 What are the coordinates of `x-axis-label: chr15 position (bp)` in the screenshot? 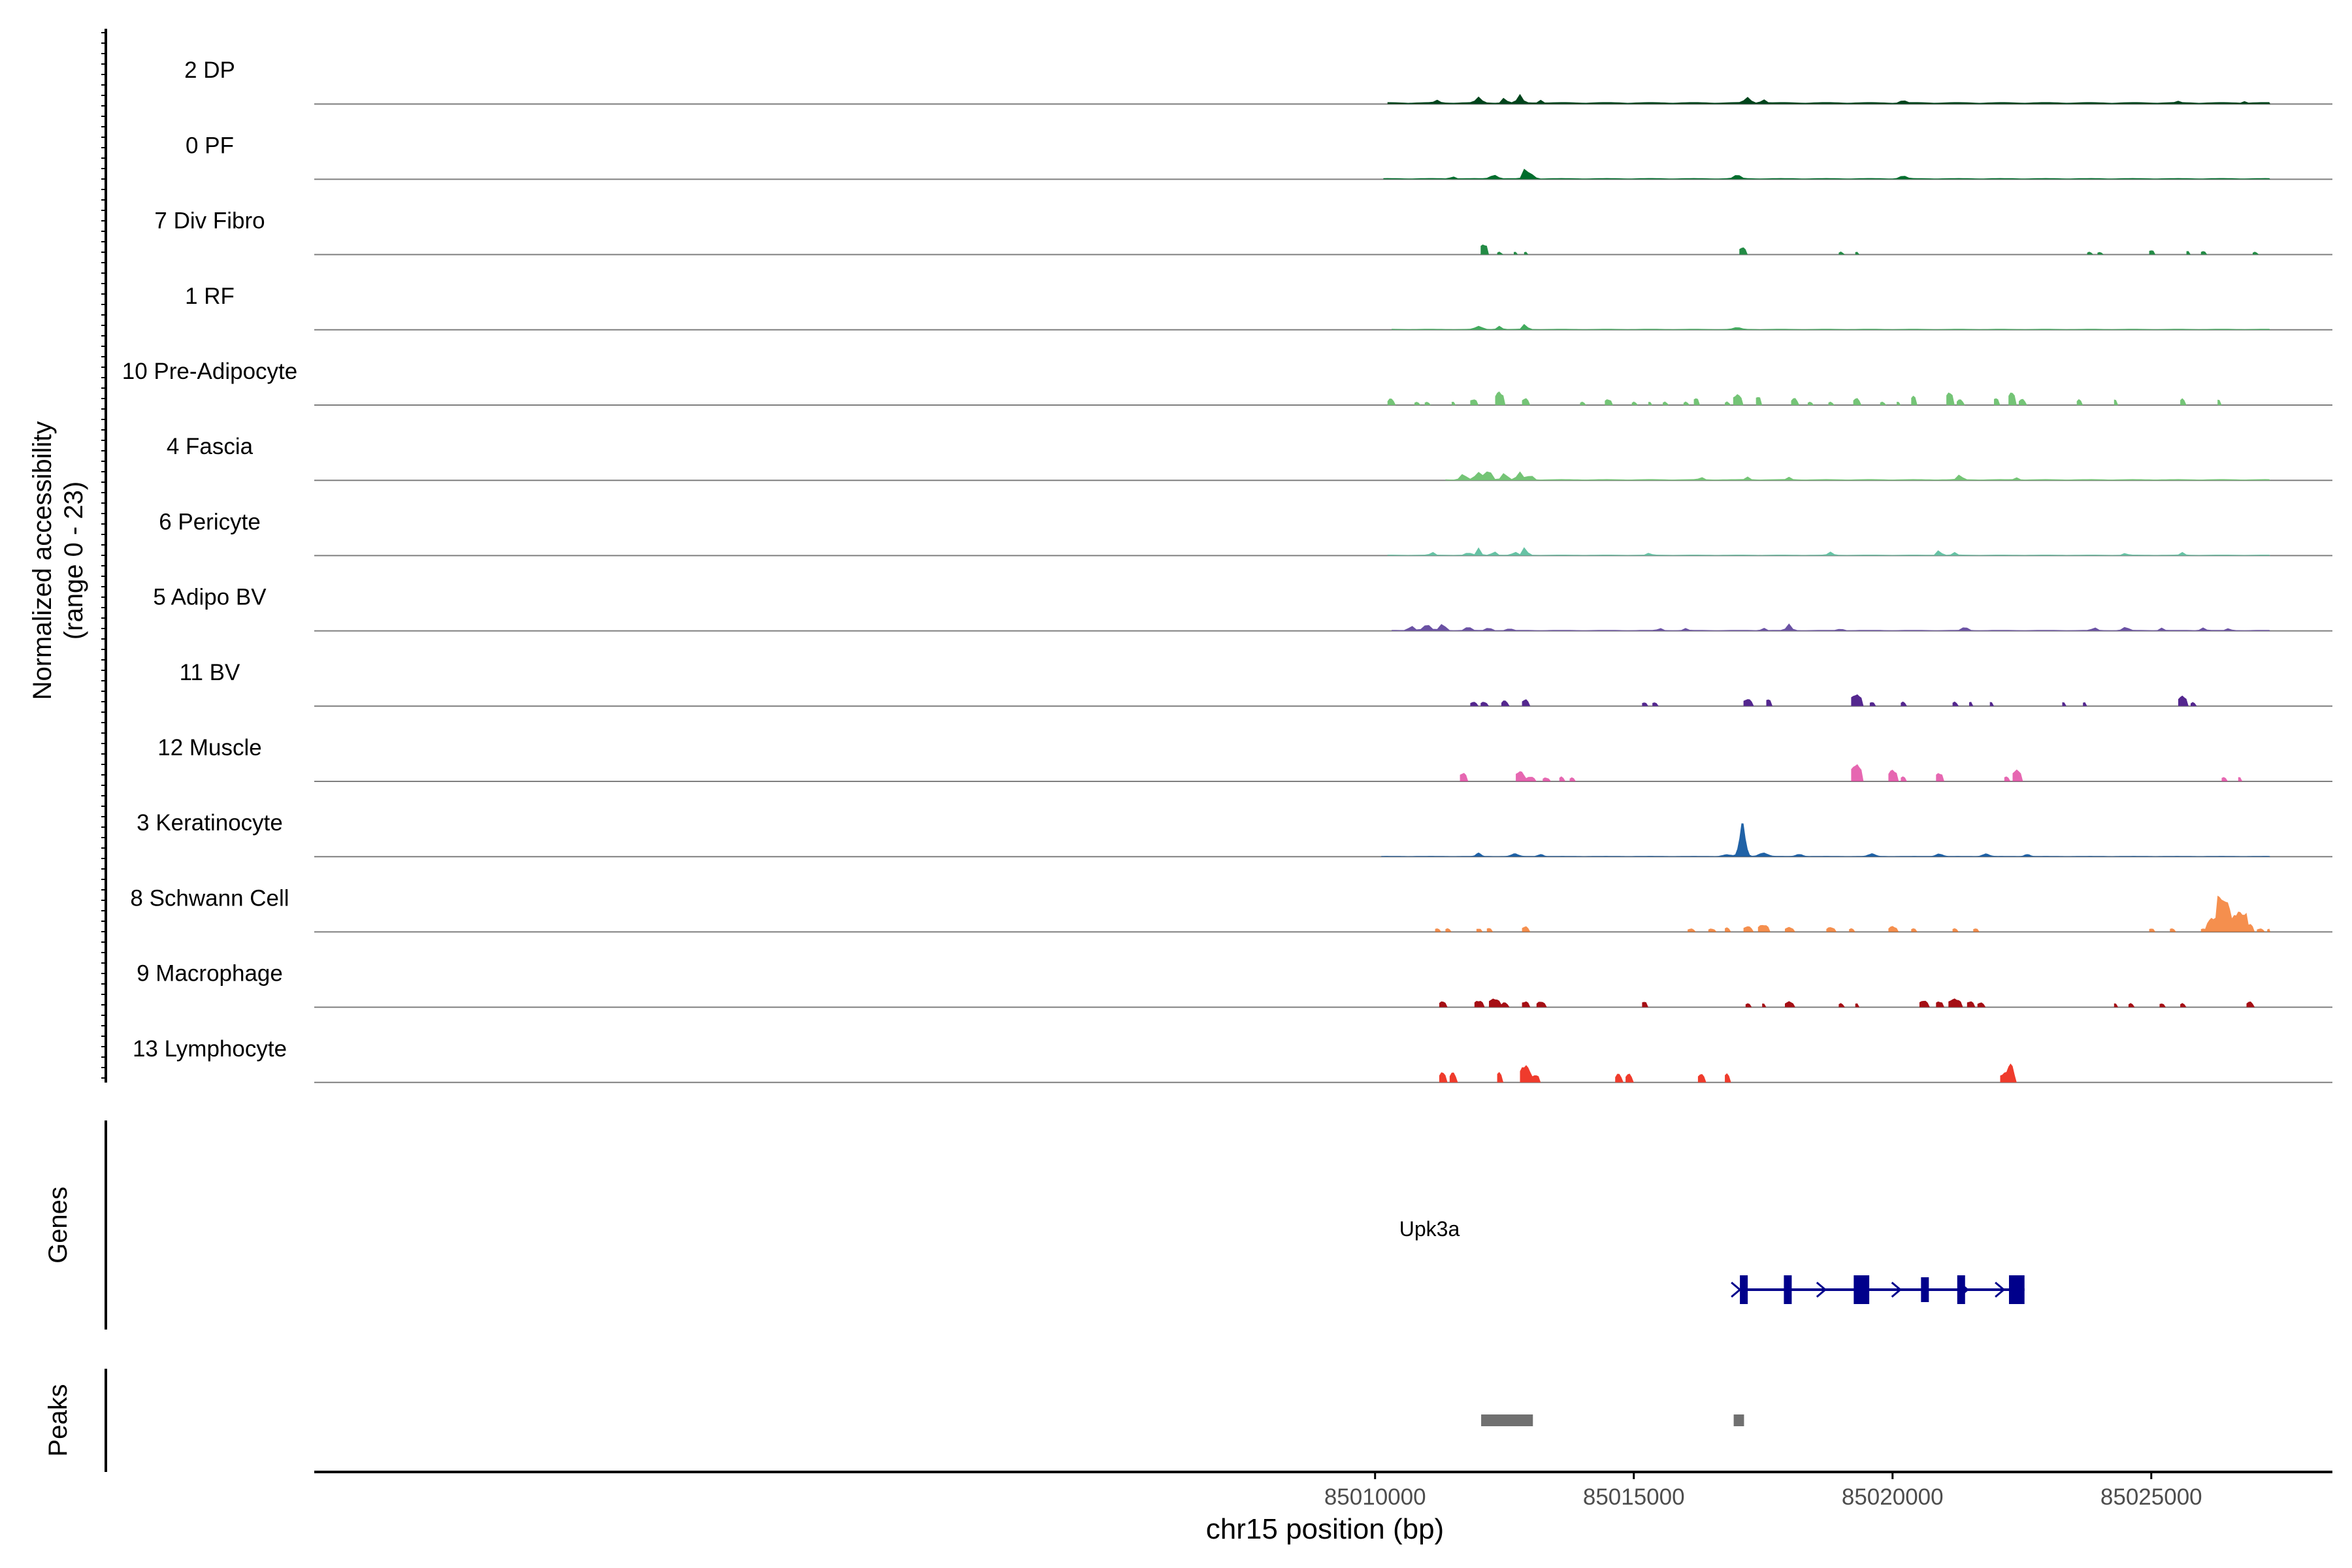 It's located at (1325, 1529).